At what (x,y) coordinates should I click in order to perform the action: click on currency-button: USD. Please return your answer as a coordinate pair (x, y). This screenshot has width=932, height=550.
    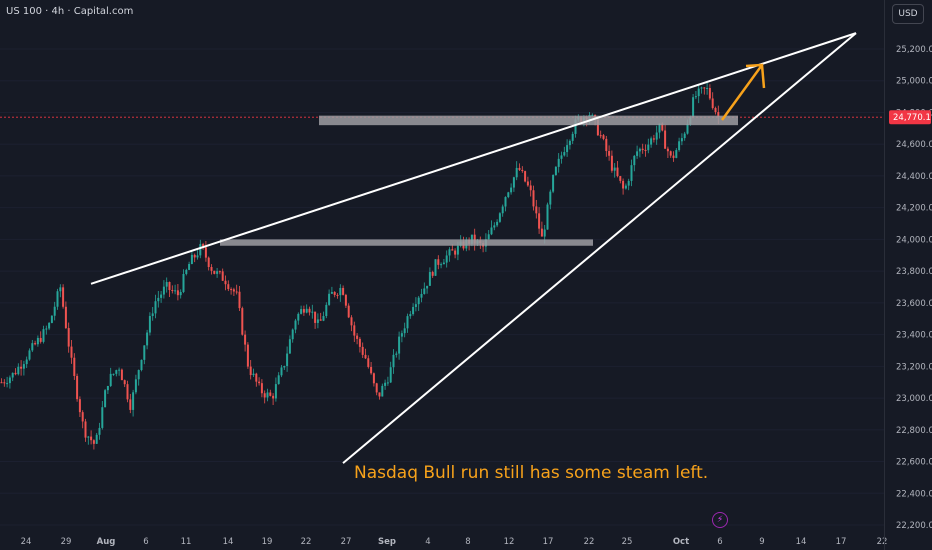
    Looking at the image, I should click on (908, 14).